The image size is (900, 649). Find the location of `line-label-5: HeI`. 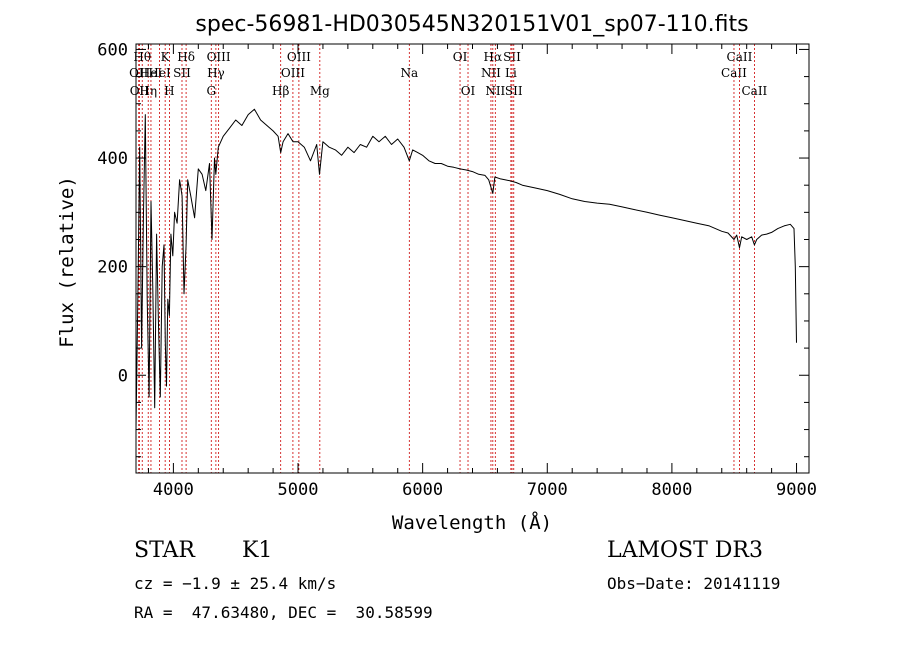

line-label-5: HeI is located at coordinates (159, 73).